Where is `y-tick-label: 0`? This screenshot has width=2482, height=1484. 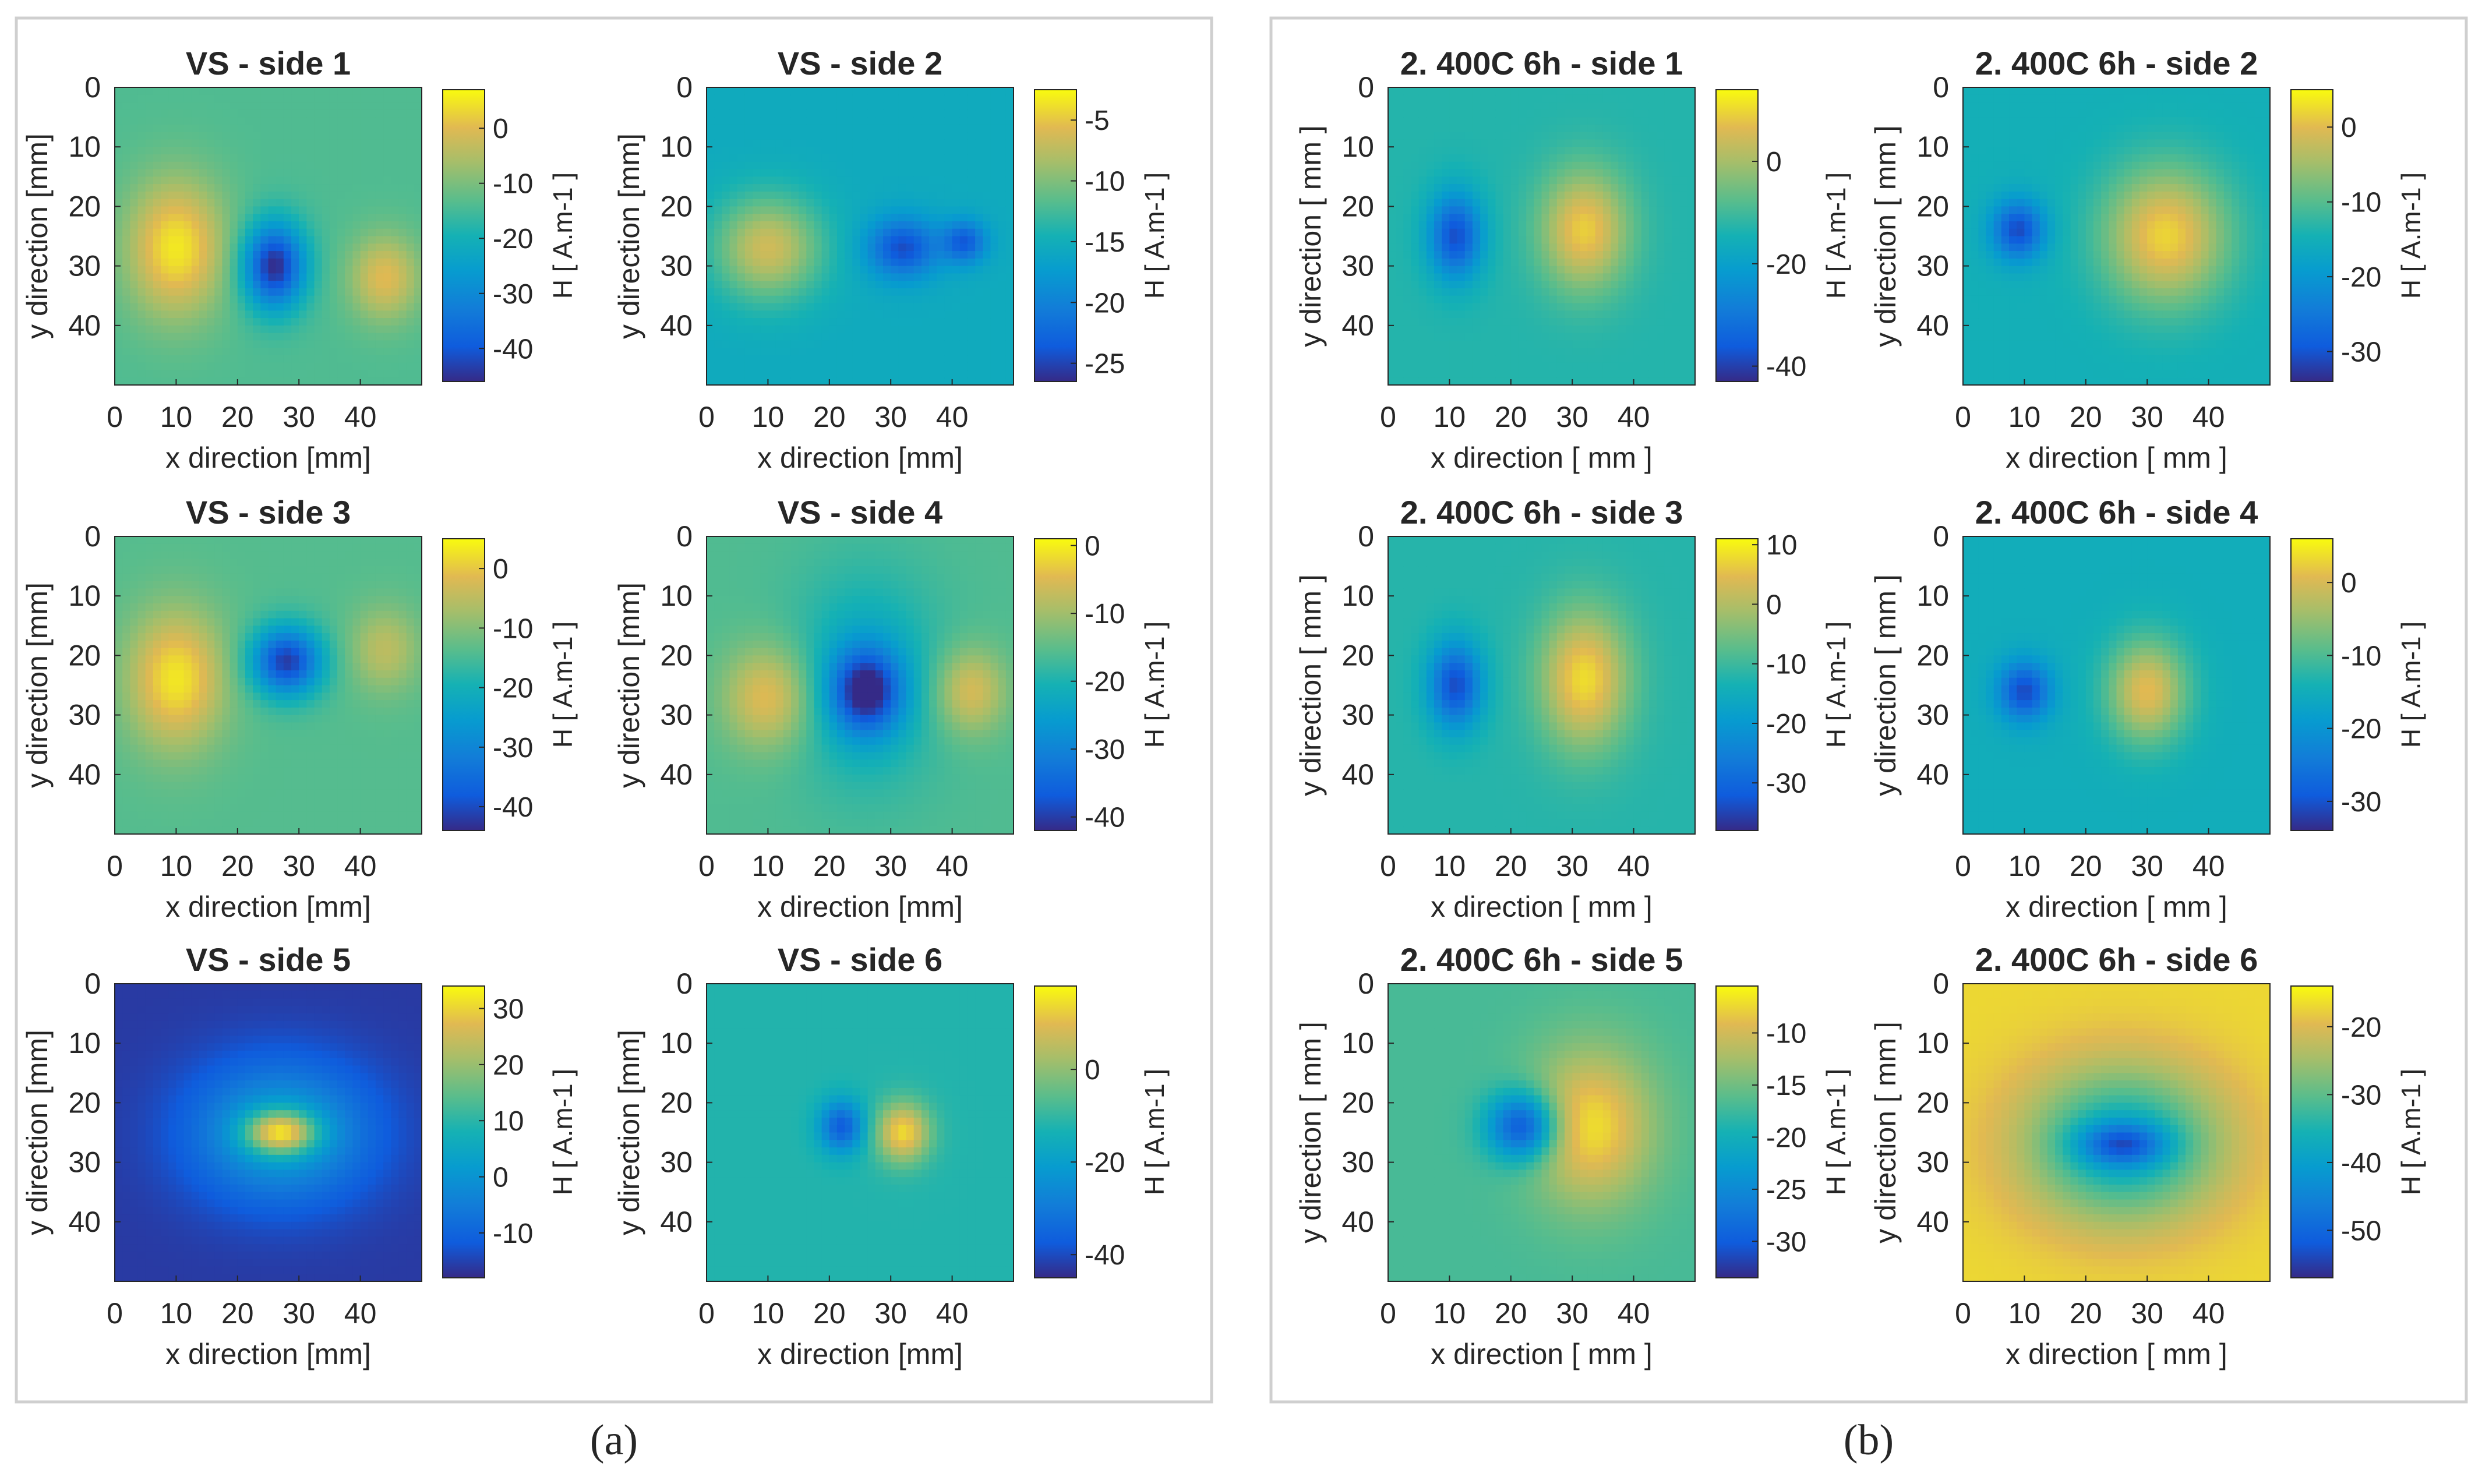 y-tick-label: 0 is located at coordinates (92, 536).